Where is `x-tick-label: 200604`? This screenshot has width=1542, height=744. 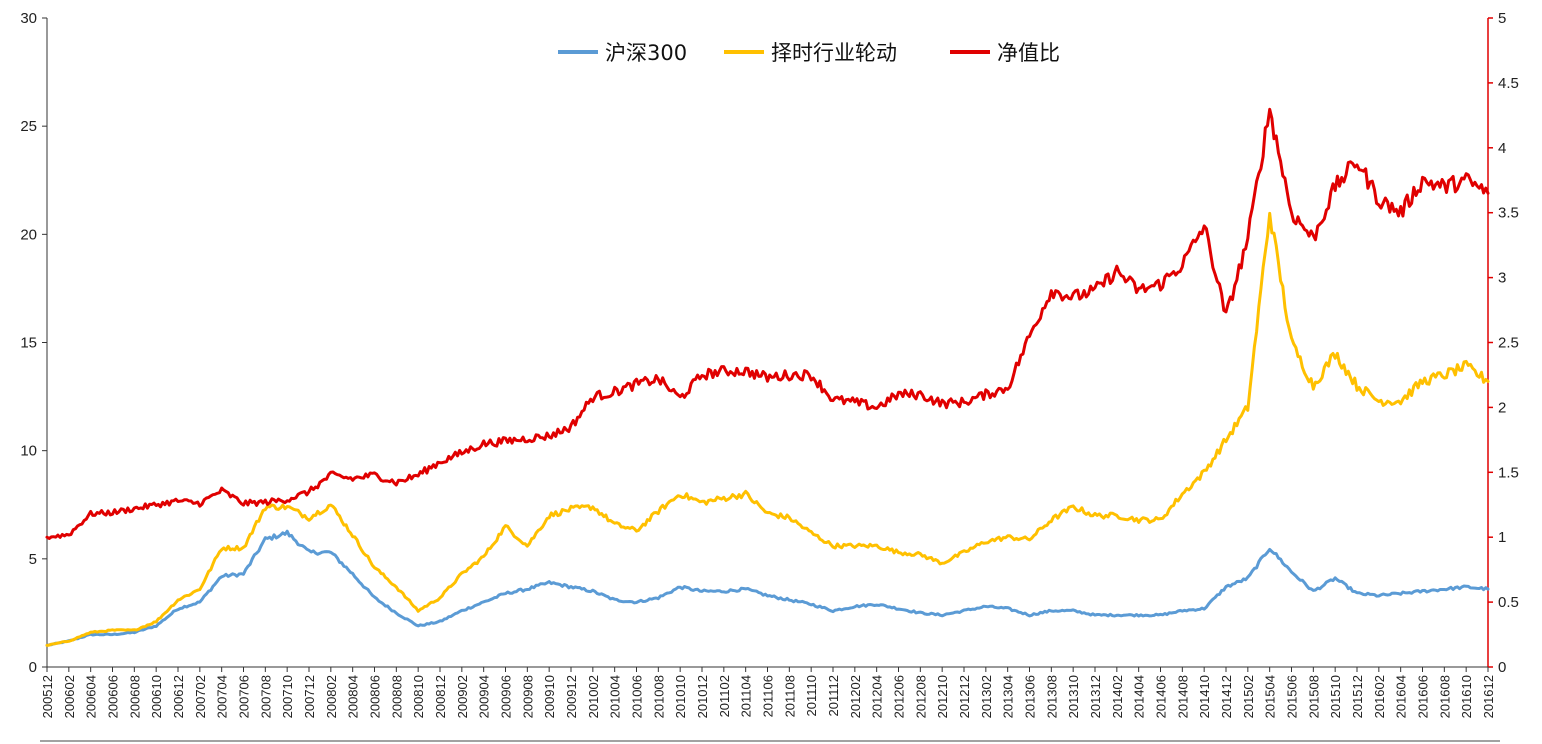
x-tick-label: 200604 is located at coordinates (91, 696).